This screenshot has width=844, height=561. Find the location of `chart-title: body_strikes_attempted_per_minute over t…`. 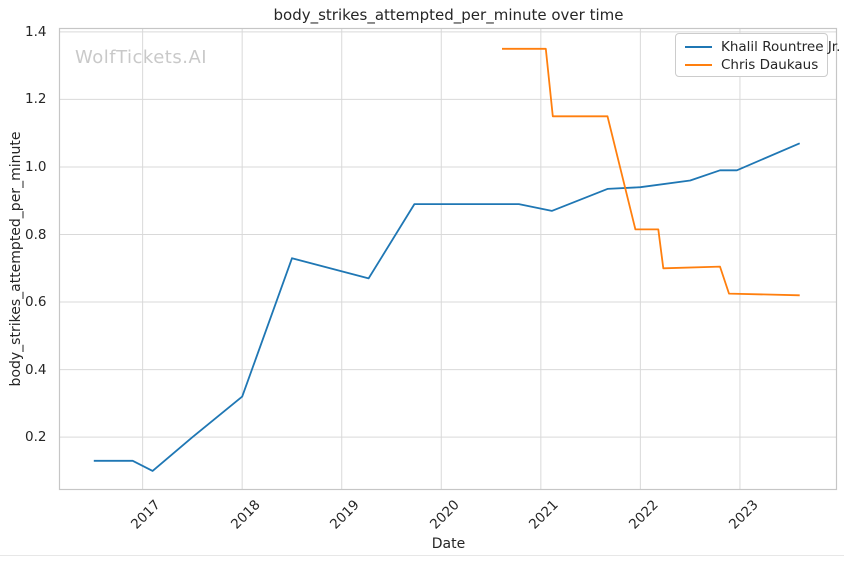

chart-title: body_strikes_attempted_per_minute over t… is located at coordinates (448, 15).